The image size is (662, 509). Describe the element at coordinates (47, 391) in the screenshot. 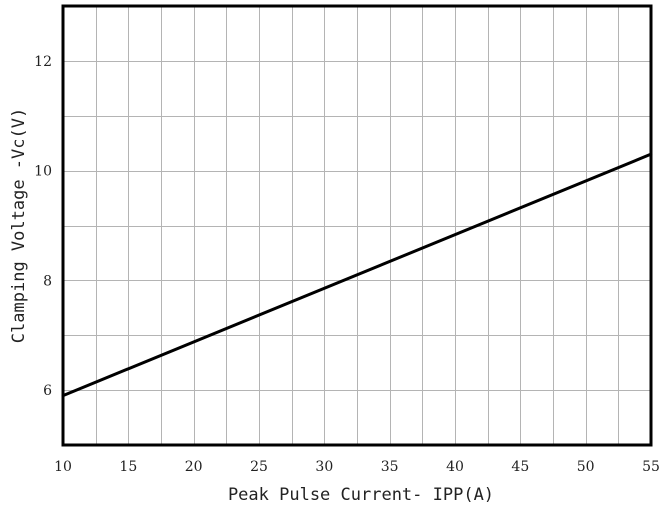

I see `y-tick-label: 6` at that location.